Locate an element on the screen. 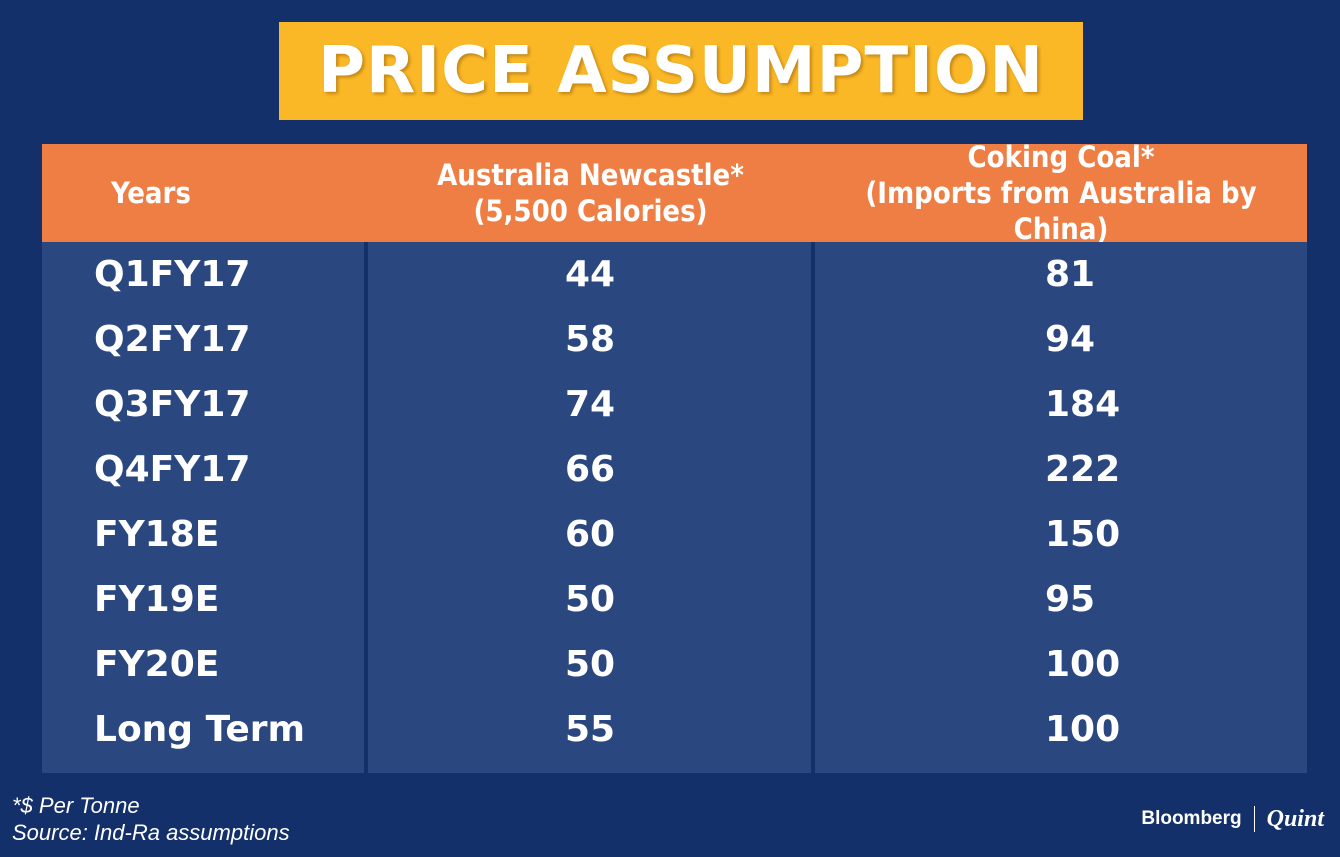 This screenshot has height=857, width=1340. brand-divider is located at coordinates (1254, 819).